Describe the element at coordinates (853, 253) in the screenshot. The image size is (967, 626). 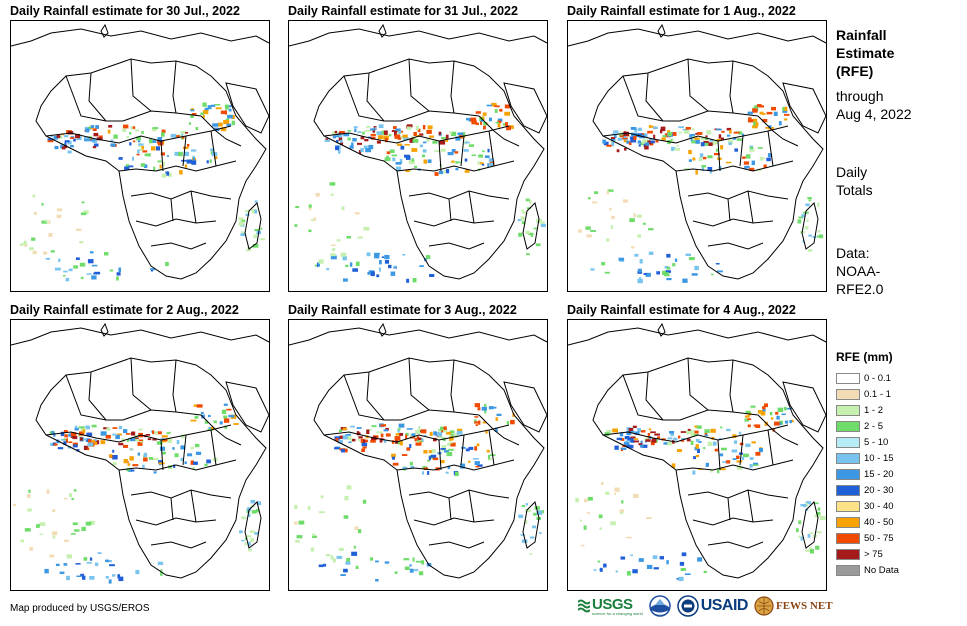
I see `data-source-line: Data:` at that location.